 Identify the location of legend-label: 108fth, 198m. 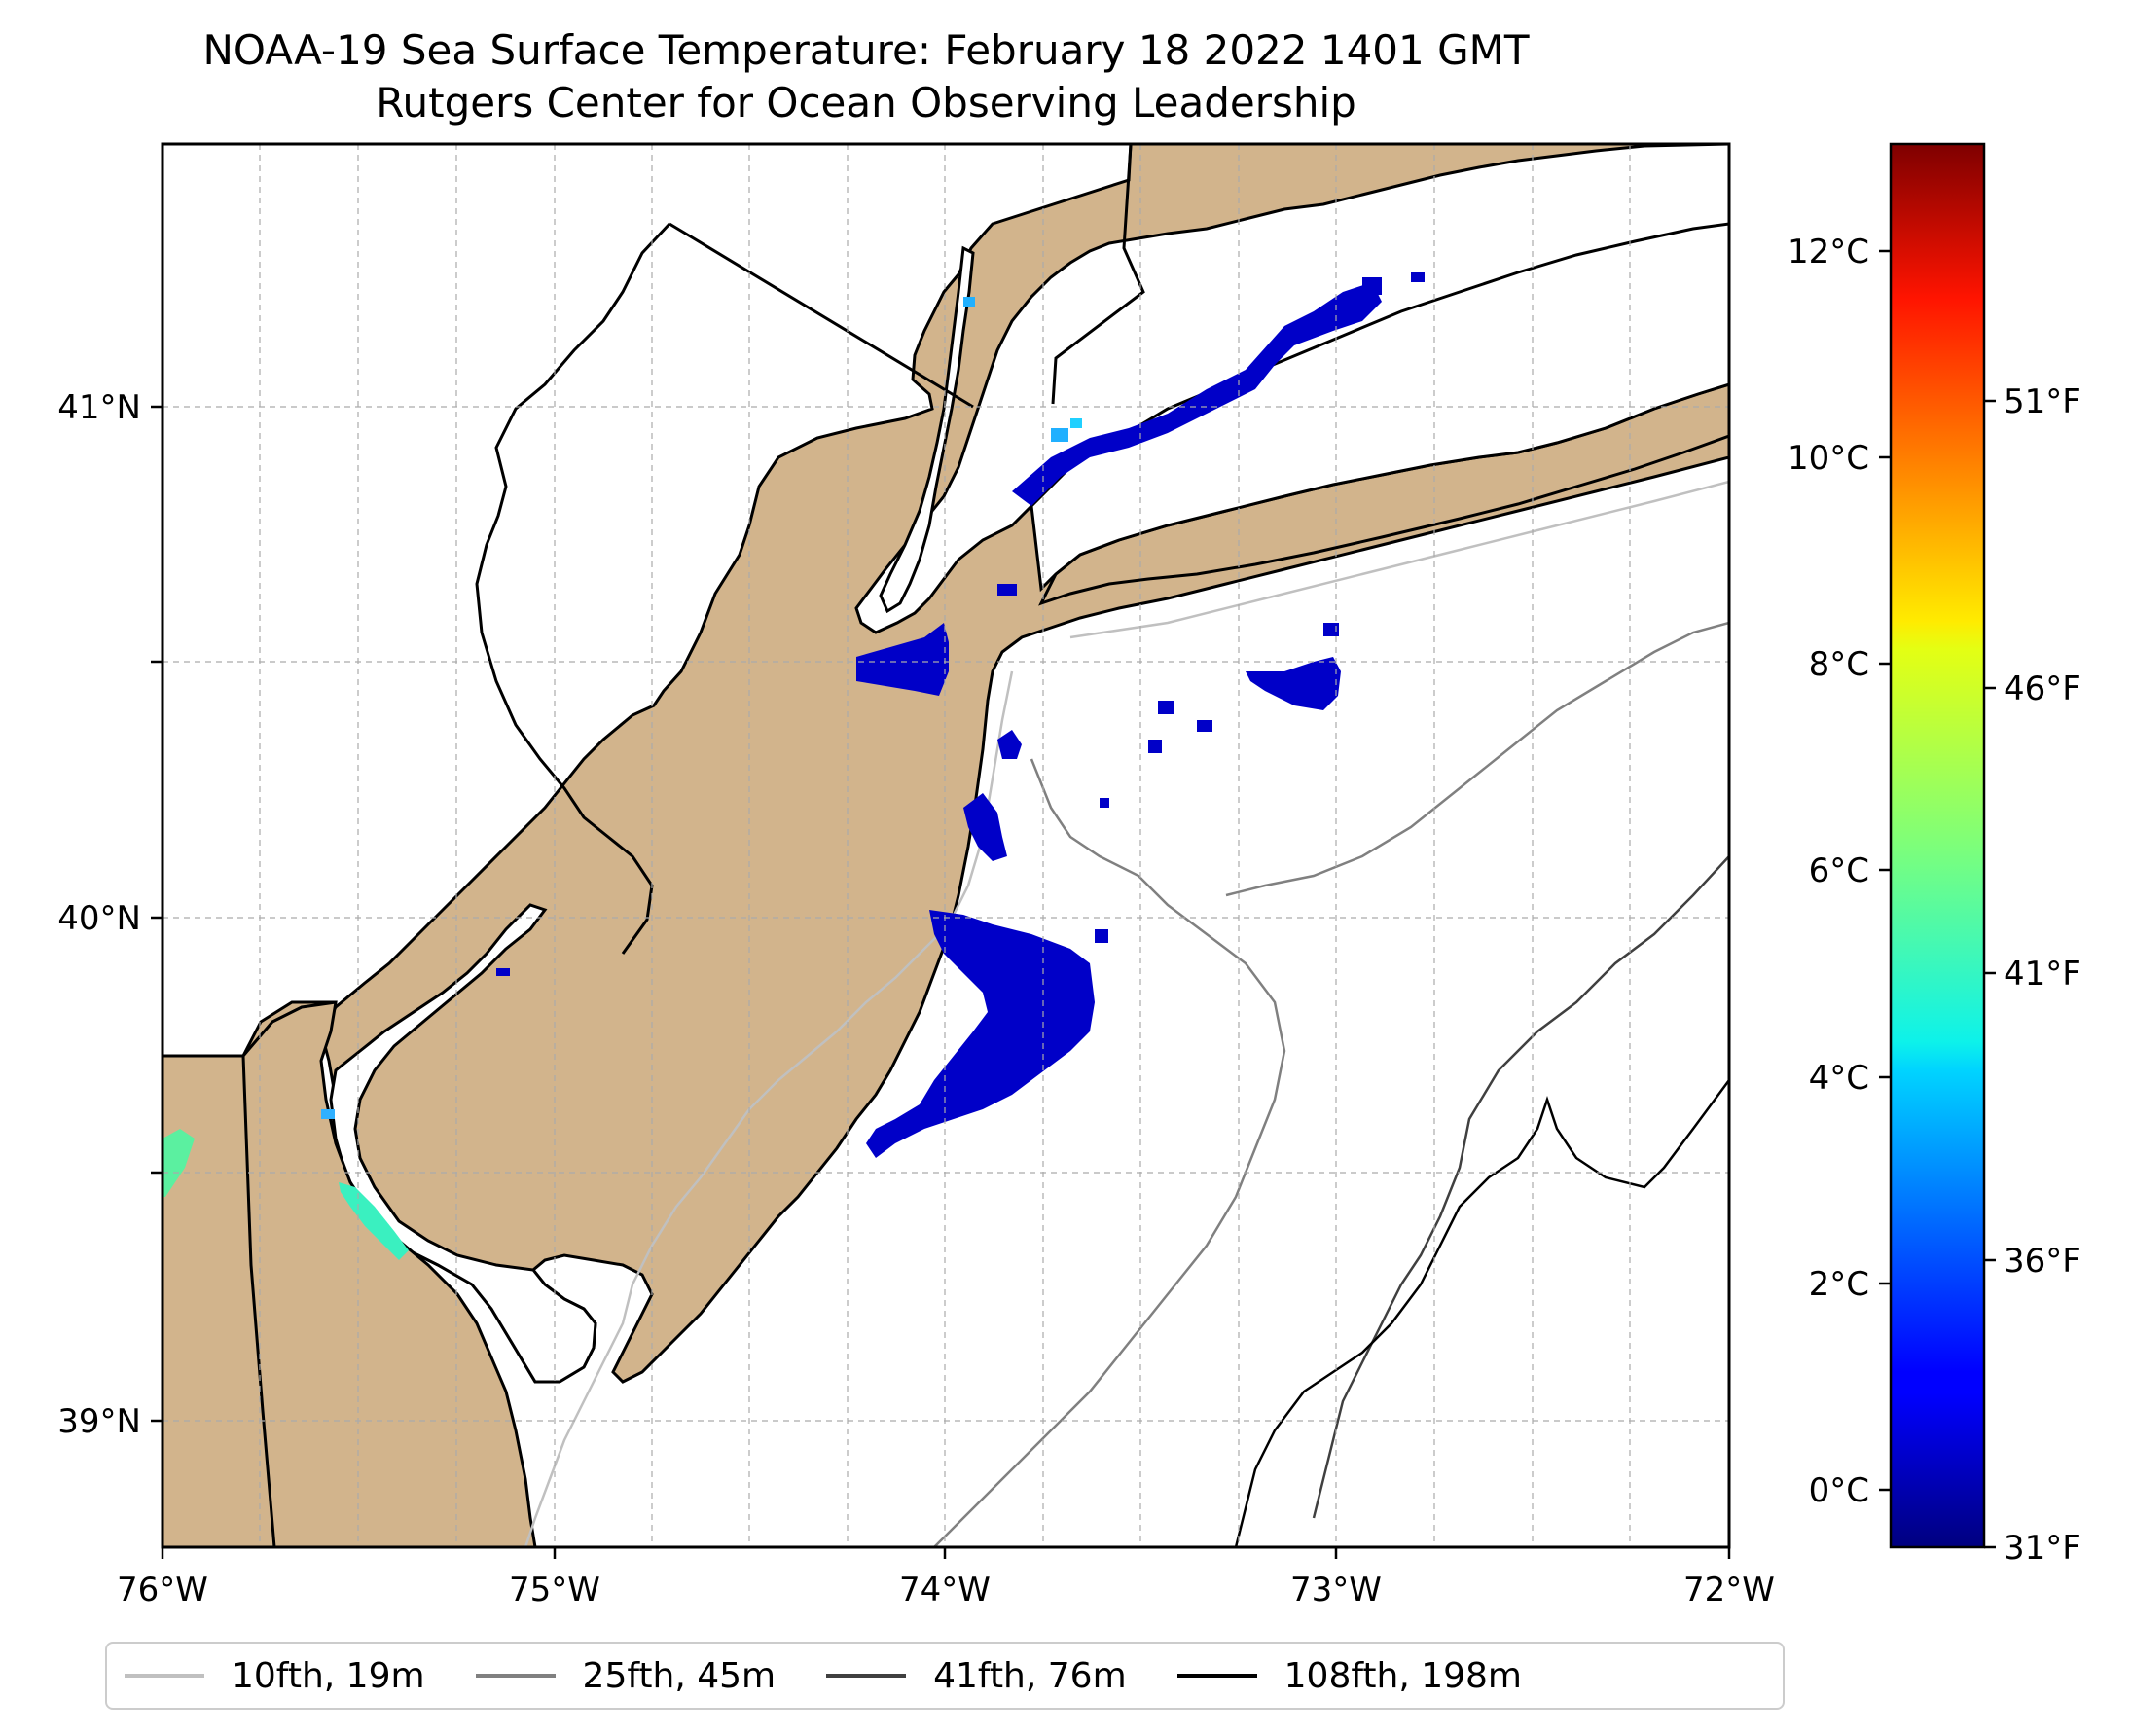
(1403, 1676).